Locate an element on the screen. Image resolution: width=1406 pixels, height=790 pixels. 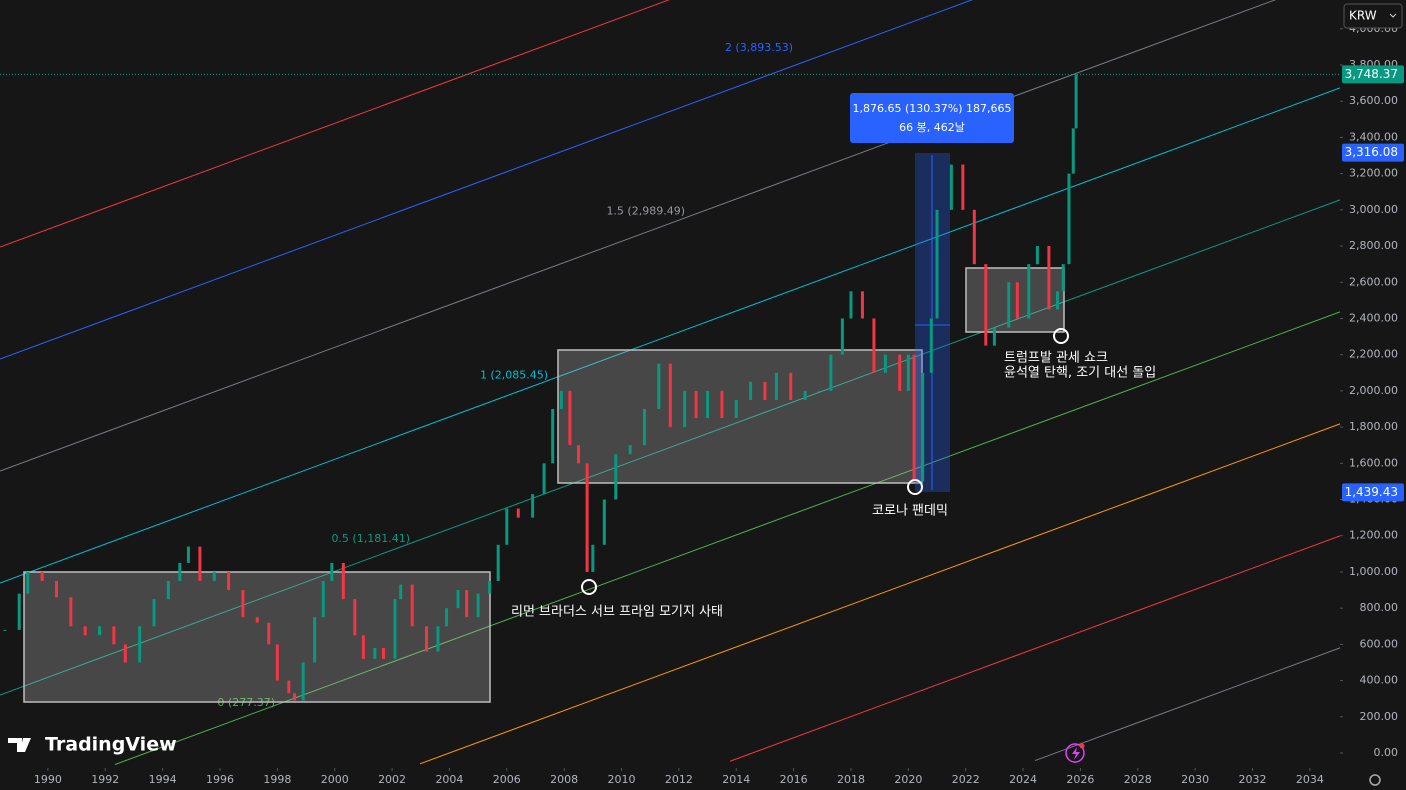
x-tick-label: 2010 is located at coordinates (622, 779).